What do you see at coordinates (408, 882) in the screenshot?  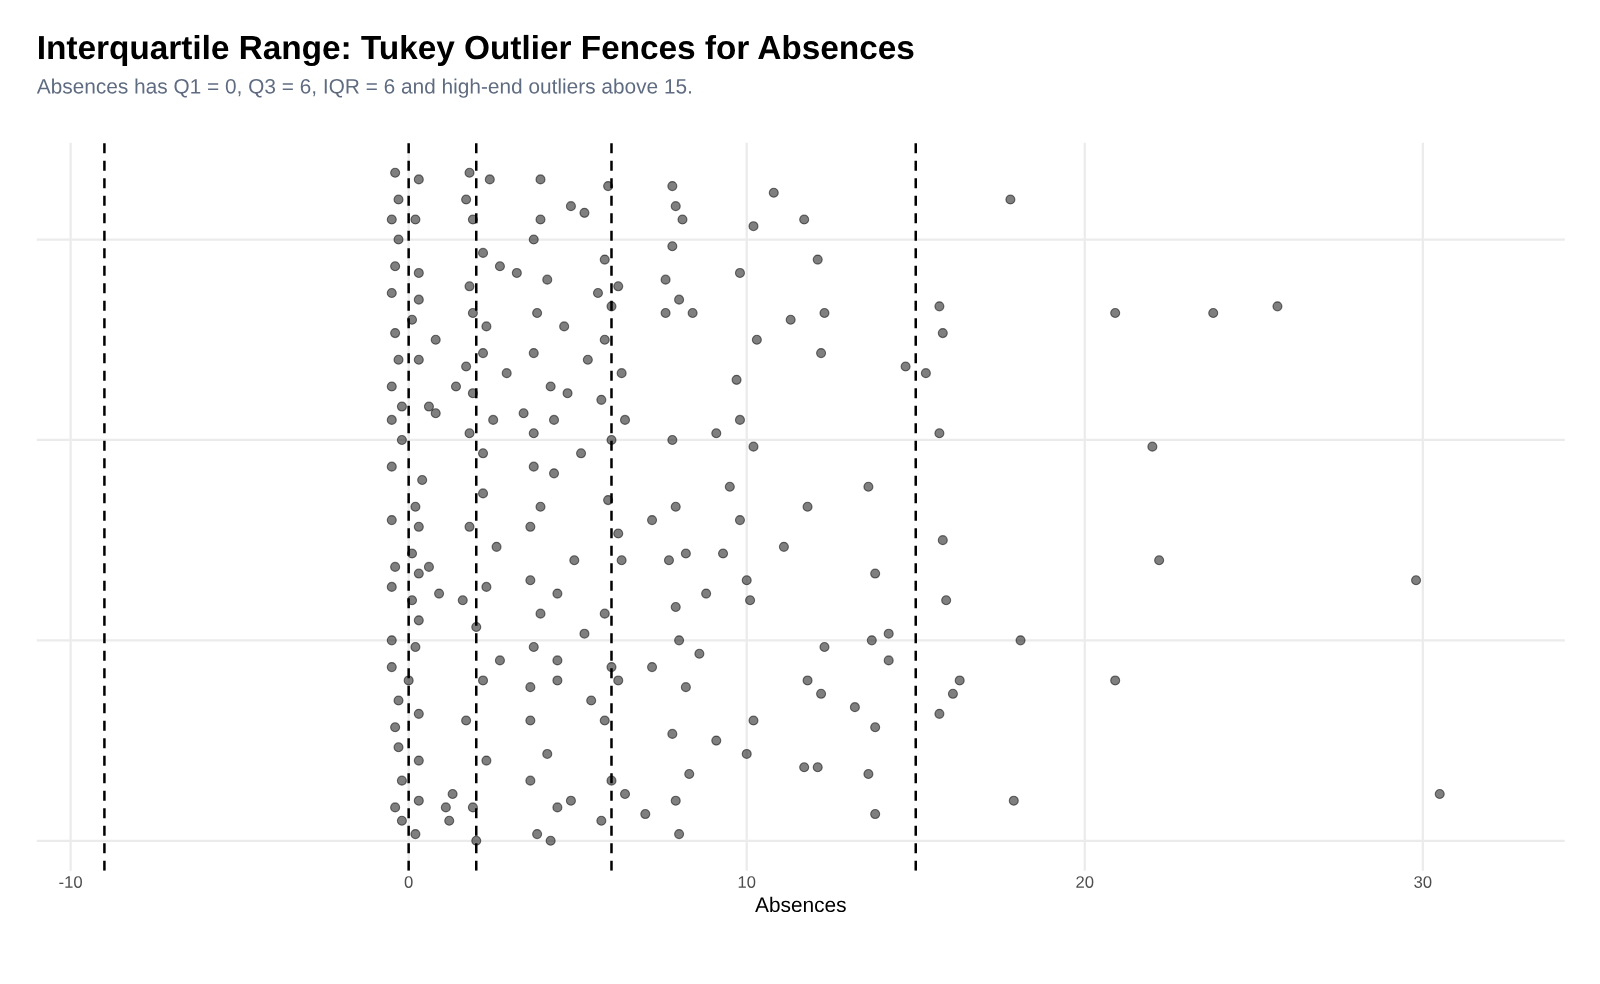 I see `x-tick-label: 0` at bounding box center [408, 882].